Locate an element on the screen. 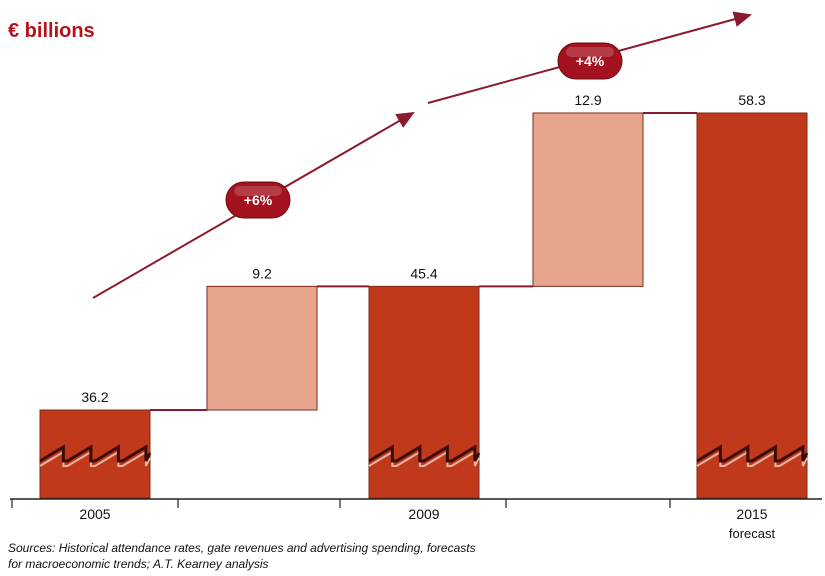 Image resolution: width=825 pixels, height=576 pixels. value-label-1: 36.2 is located at coordinates (94, 397).